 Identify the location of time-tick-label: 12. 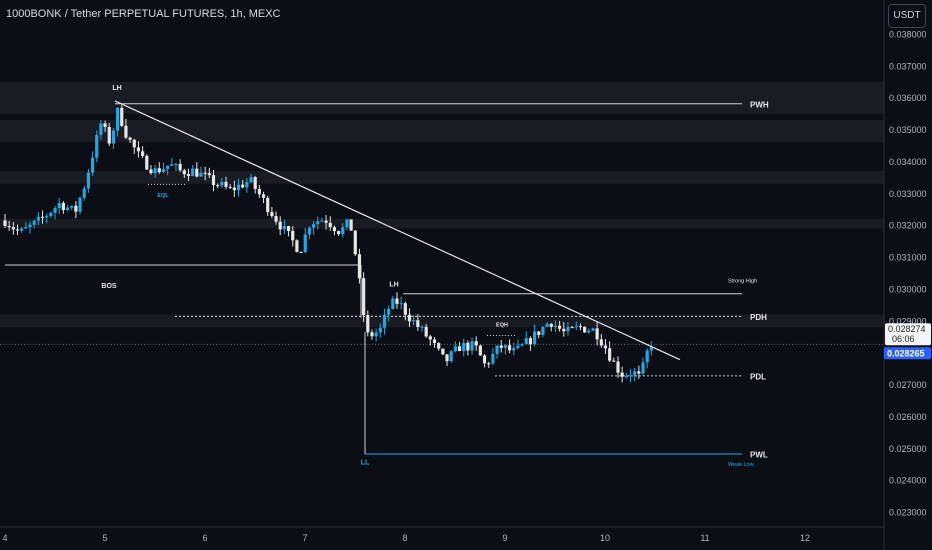
(805, 538).